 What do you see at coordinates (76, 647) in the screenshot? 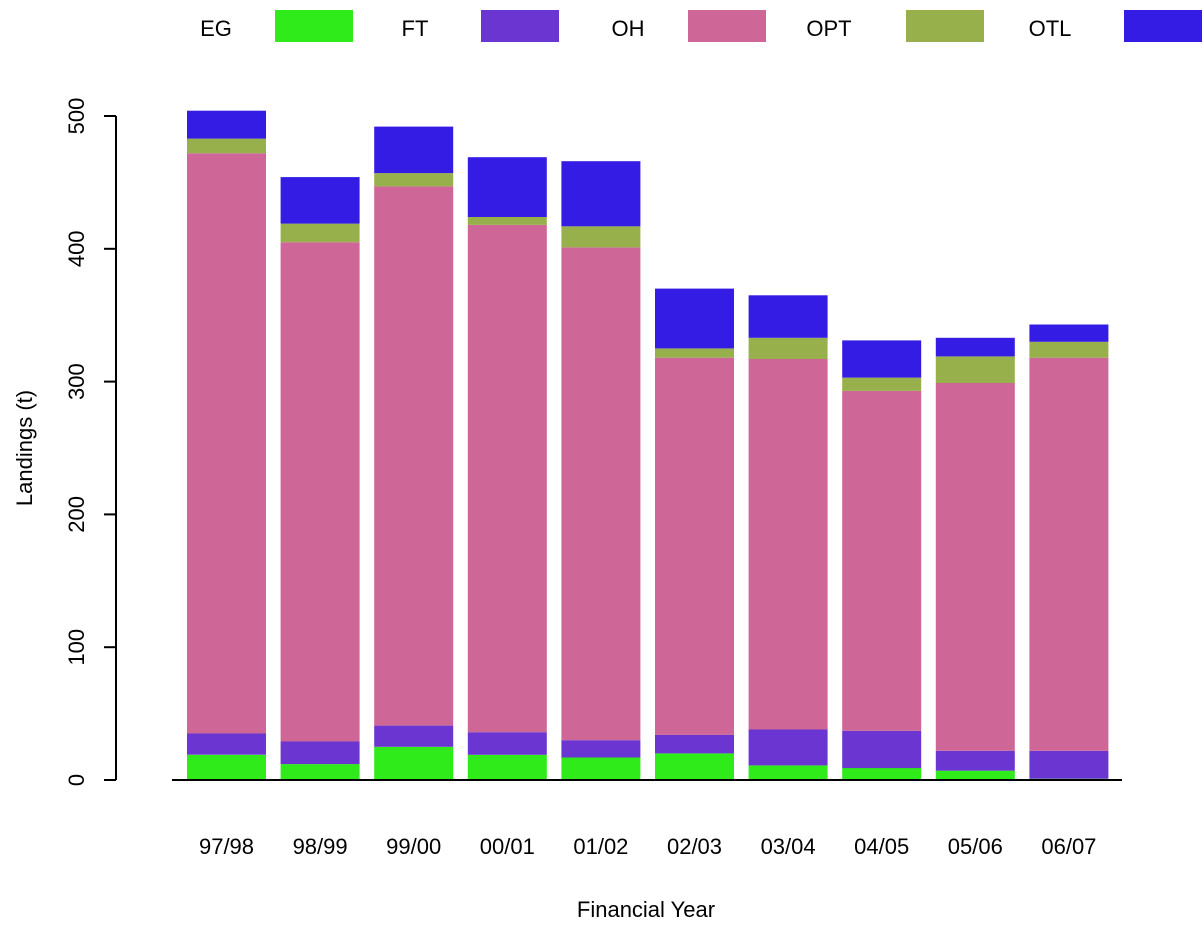
I see `y-tick-label: 100` at bounding box center [76, 647].